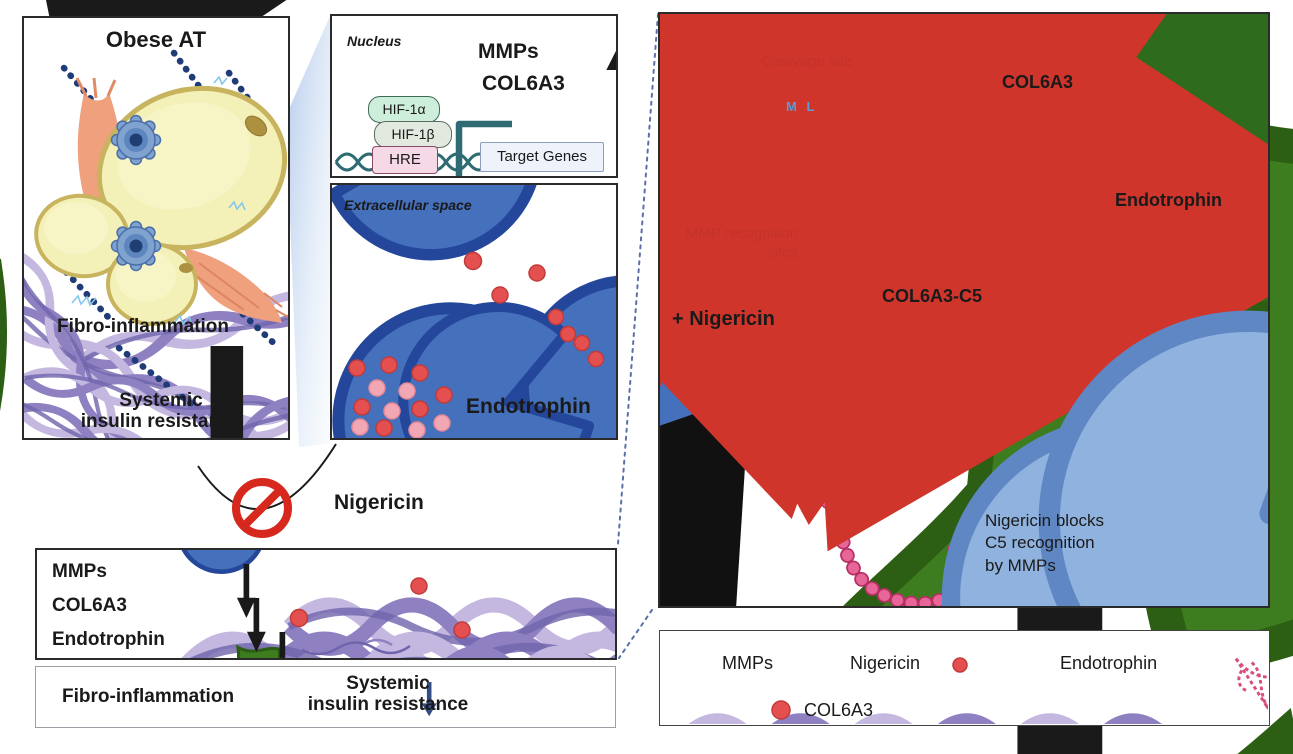 This screenshot has height=754, width=1293. Describe the element at coordinates (379, 502) in the screenshot. I see `nigericin-label: Nigericin` at that location.